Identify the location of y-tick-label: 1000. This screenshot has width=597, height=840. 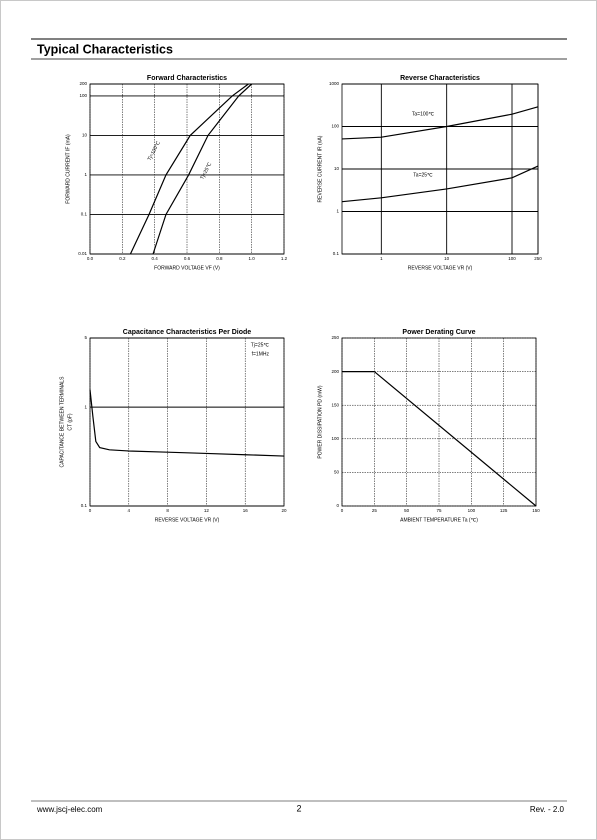
(334, 83).